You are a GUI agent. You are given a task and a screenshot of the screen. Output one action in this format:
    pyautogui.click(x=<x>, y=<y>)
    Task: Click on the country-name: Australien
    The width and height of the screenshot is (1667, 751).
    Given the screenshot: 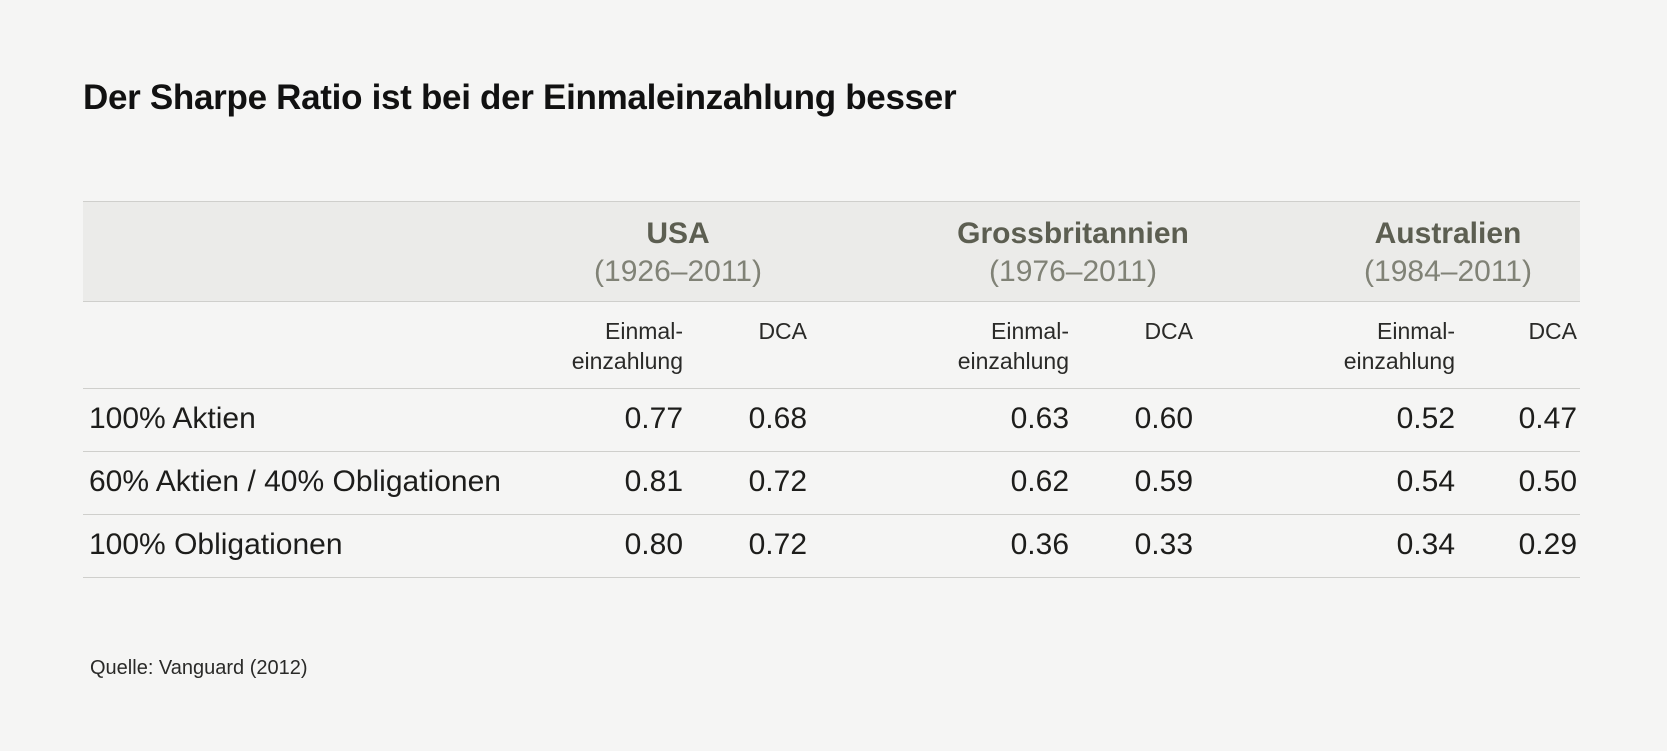 What is the action you would take?
    pyautogui.click(x=1448, y=233)
    